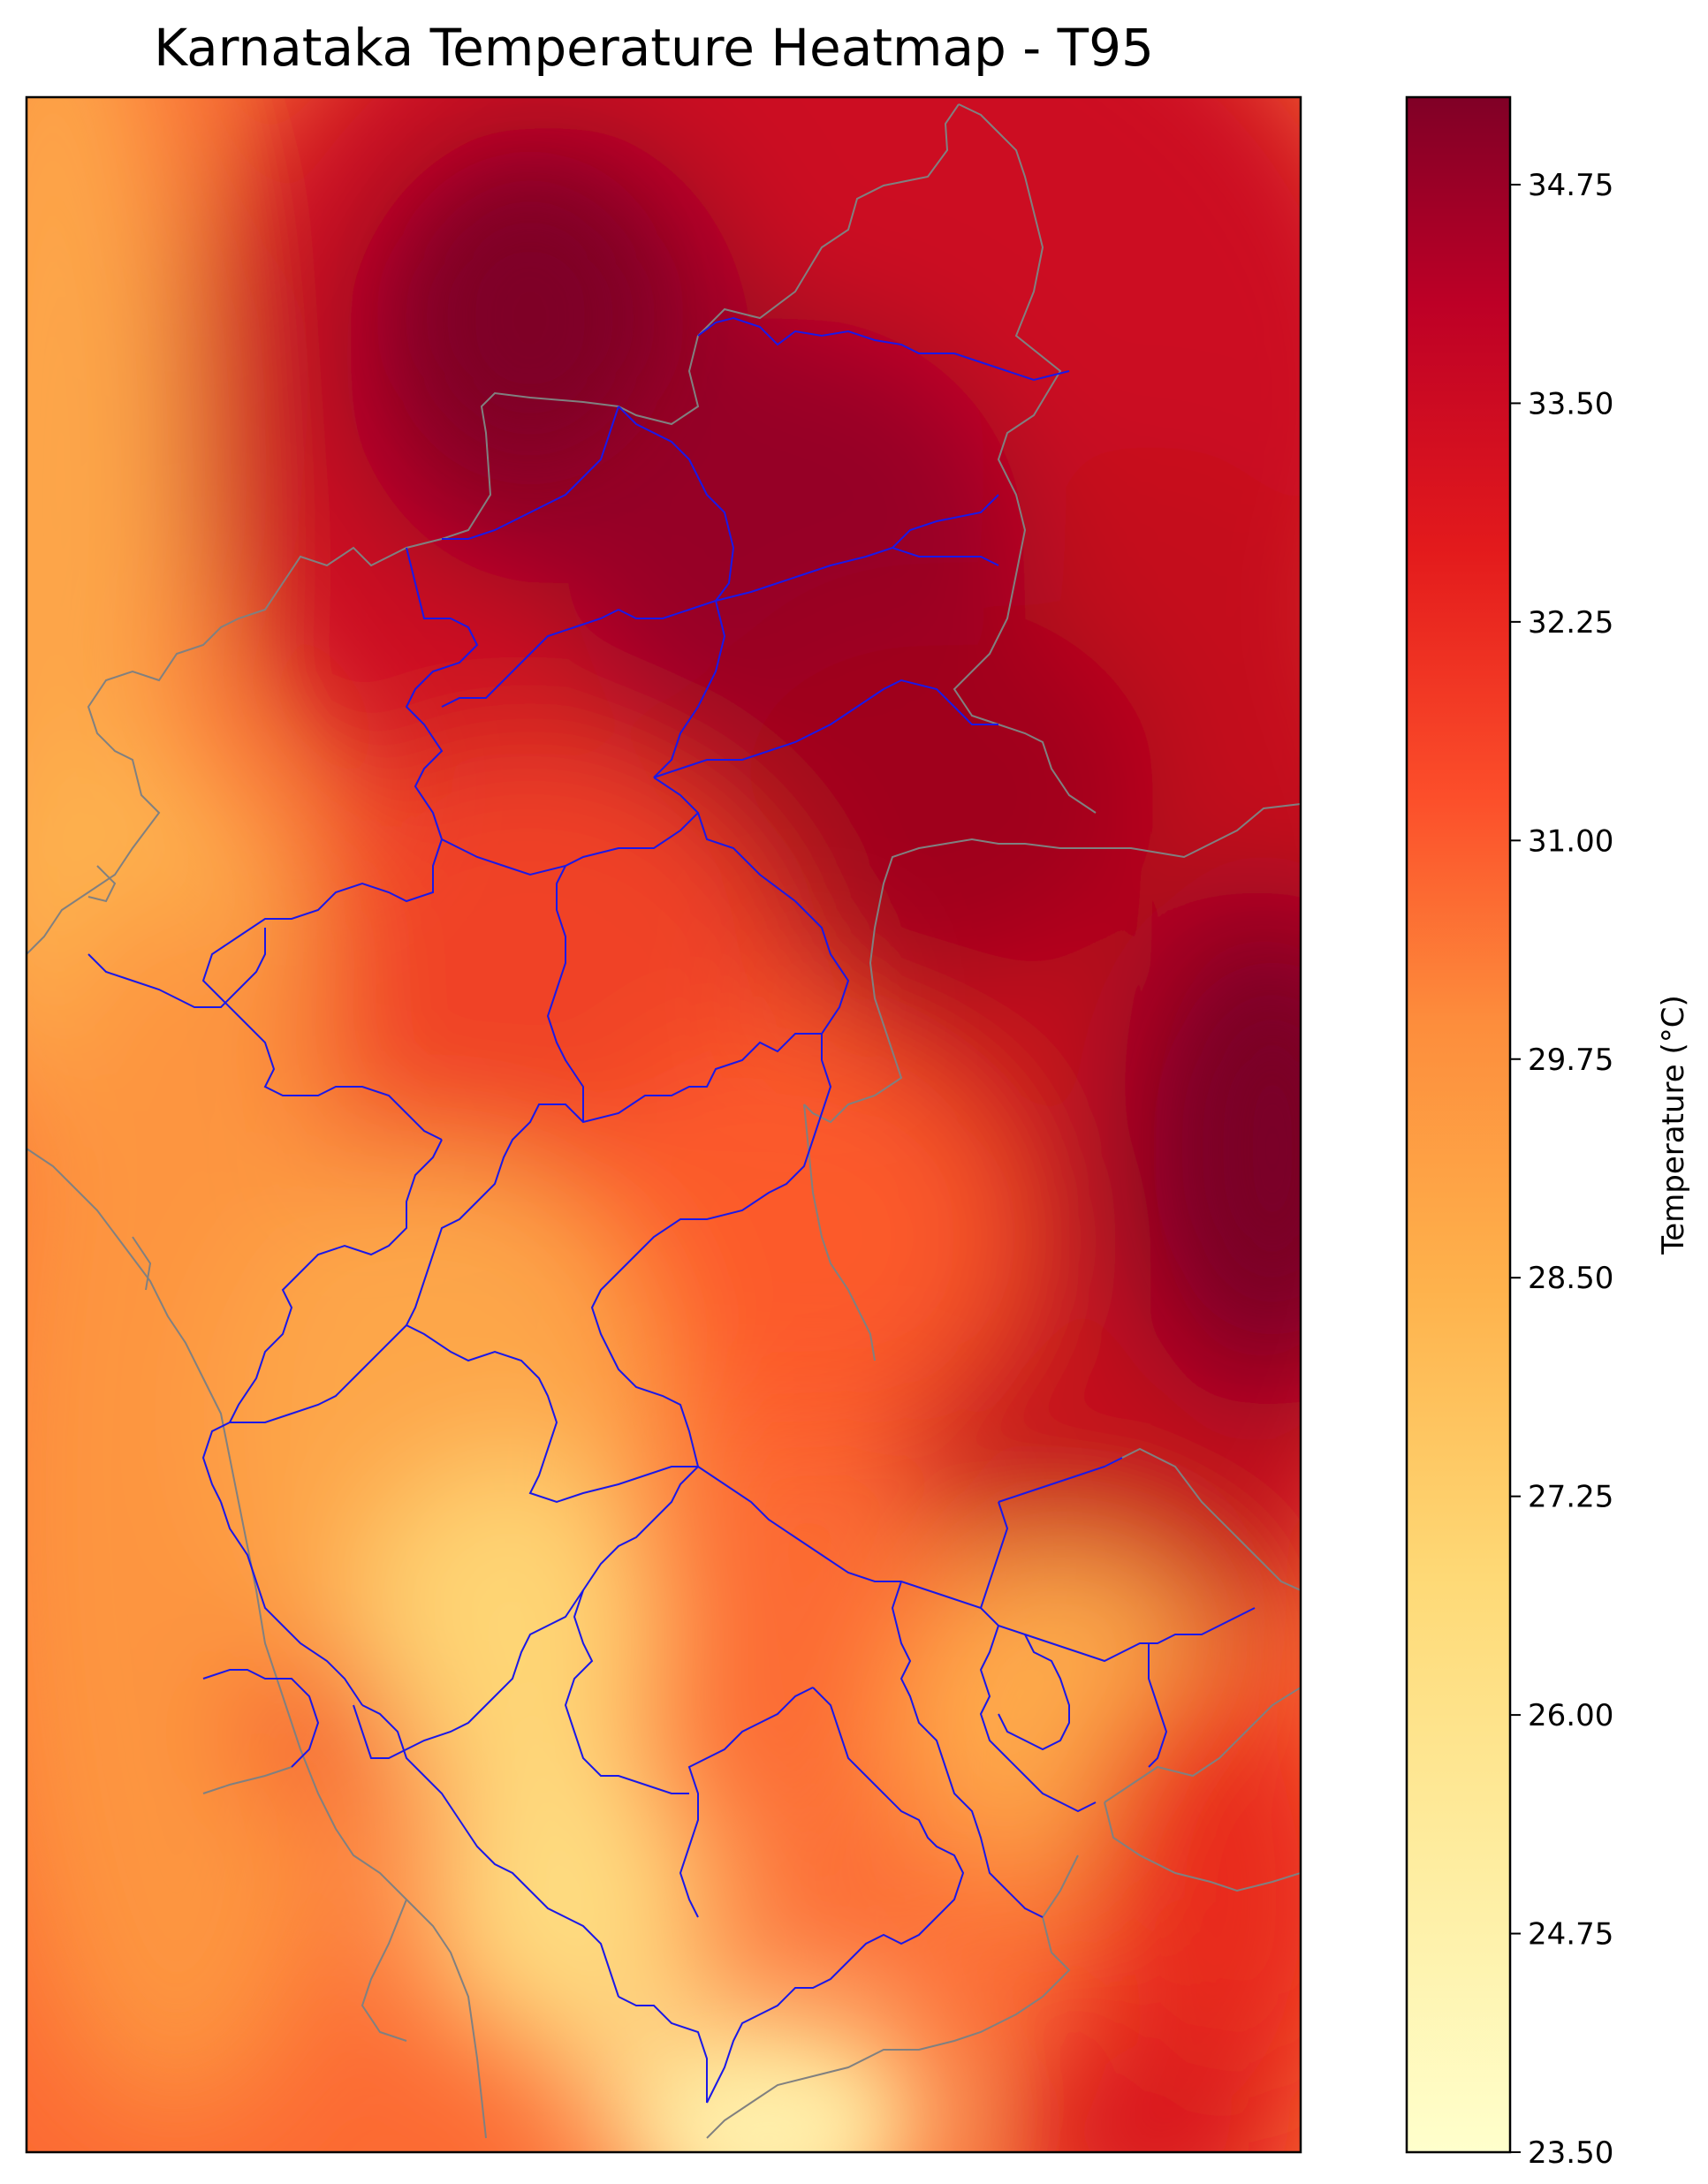  Describe the element at coordinates (1570, 1715) in the screenshot. I see `colorbar-tick-label: 26.00` at that location.